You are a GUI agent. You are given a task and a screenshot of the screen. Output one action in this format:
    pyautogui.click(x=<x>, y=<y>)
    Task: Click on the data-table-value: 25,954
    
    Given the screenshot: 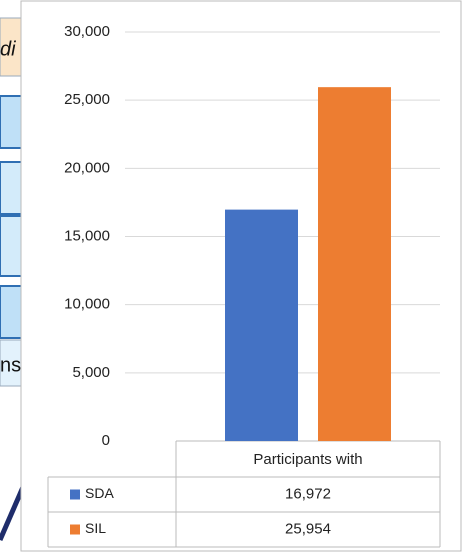 What is the action you would take?
    pyautogui.click(x=308, y=528)
    